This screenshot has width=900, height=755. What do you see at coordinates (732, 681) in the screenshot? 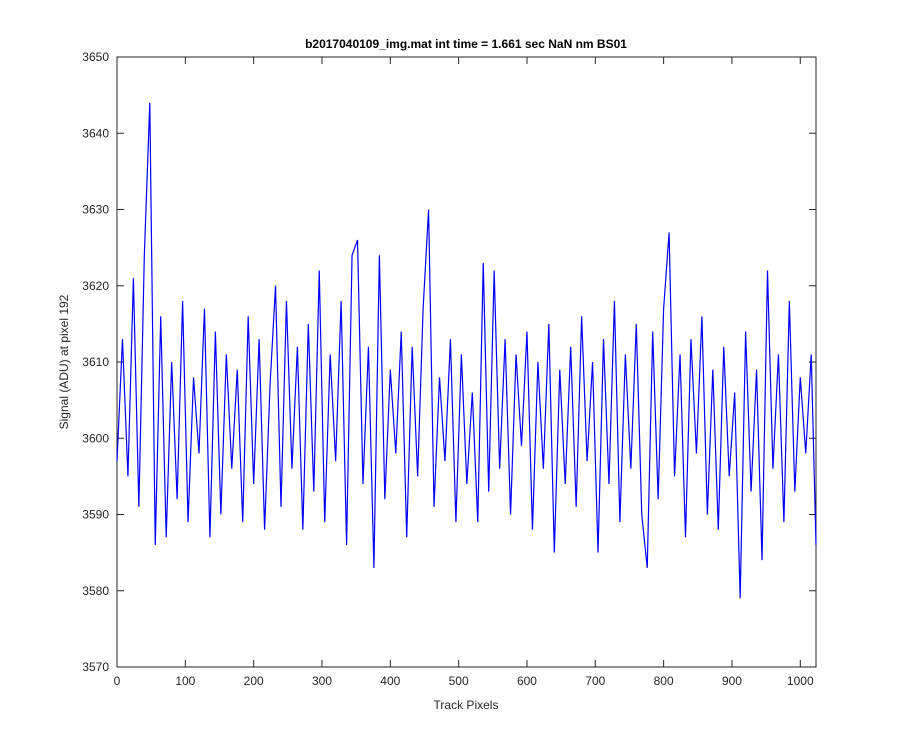
I see `x-tick-label: 900` at bounding box center [732, 681].